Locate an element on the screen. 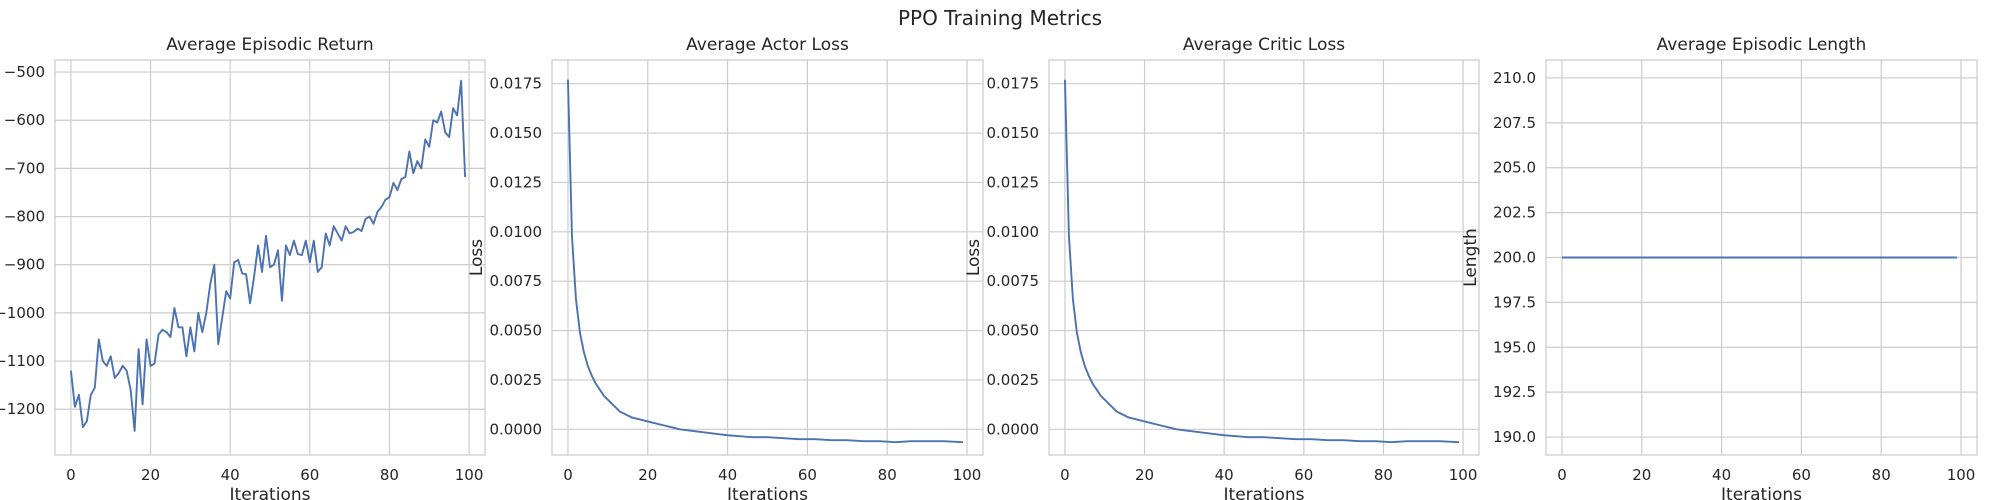 The width and height of the screenshot is (2000, 500). y-tick-label: −1200 is located at coordinates (22, 409).